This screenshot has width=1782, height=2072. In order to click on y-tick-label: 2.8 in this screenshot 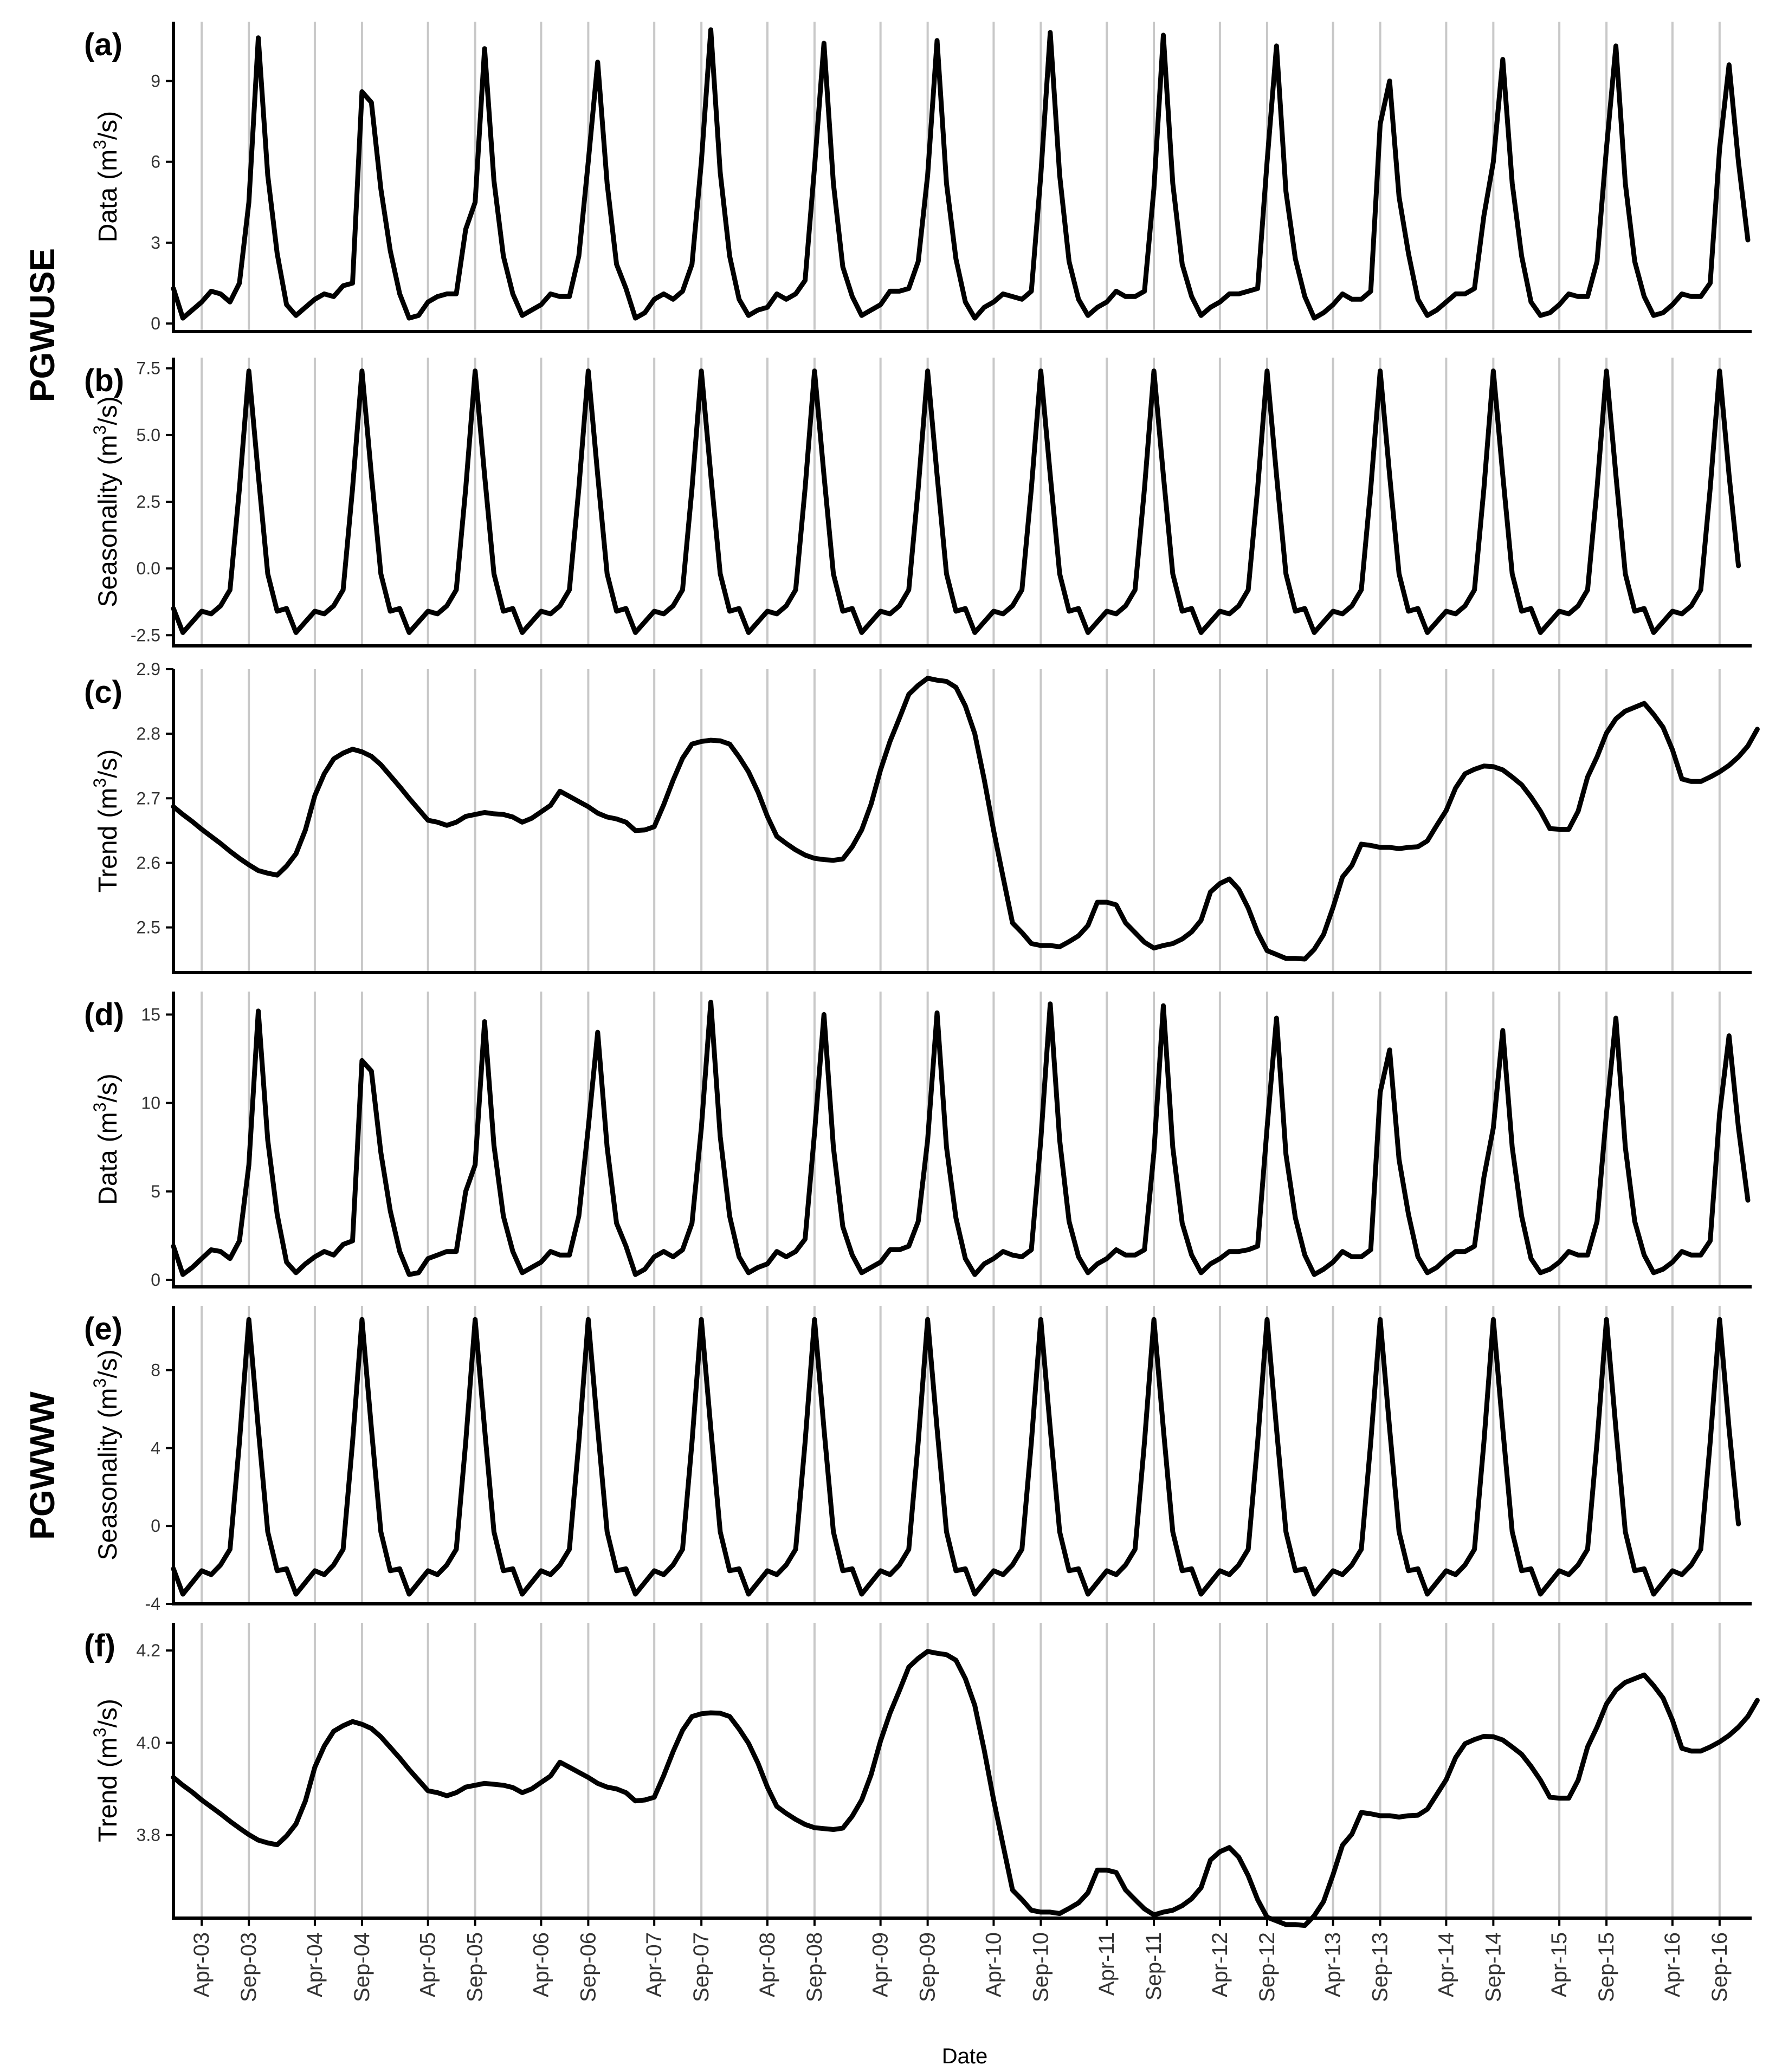, I will do `click(148, 733)`.